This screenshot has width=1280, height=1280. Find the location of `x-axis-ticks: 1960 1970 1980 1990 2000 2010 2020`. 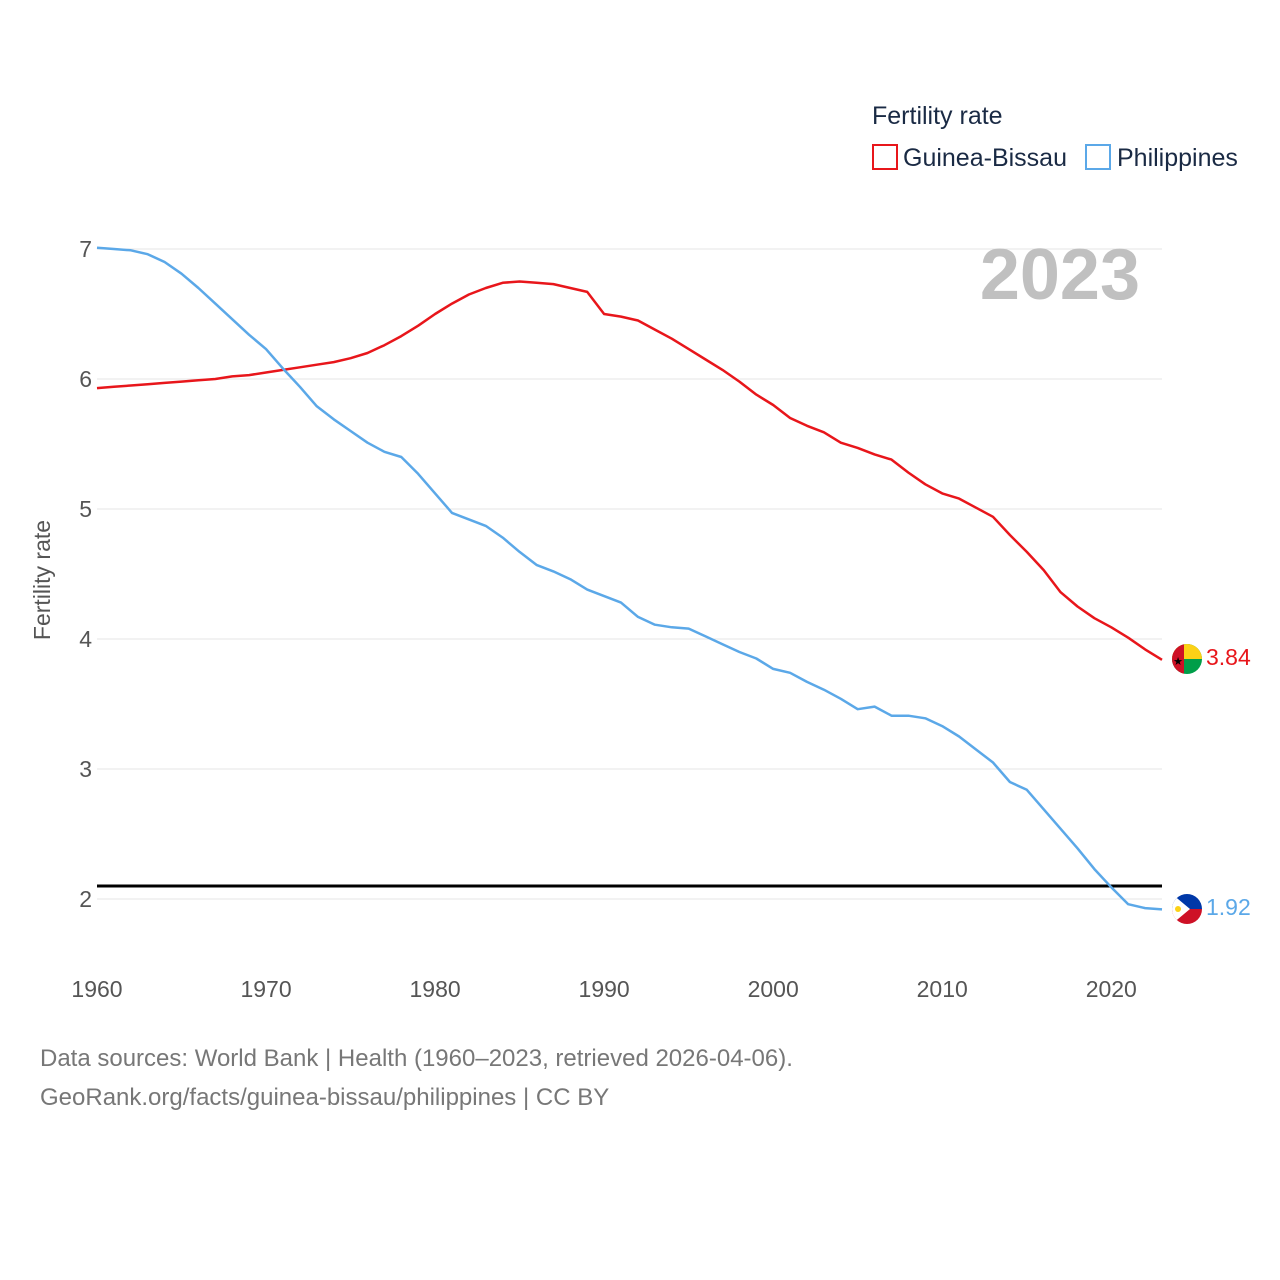

x-axis-ticks: 1960 1970 1980 1990 2000 2010 2020 is located at coordinates (603, 989).